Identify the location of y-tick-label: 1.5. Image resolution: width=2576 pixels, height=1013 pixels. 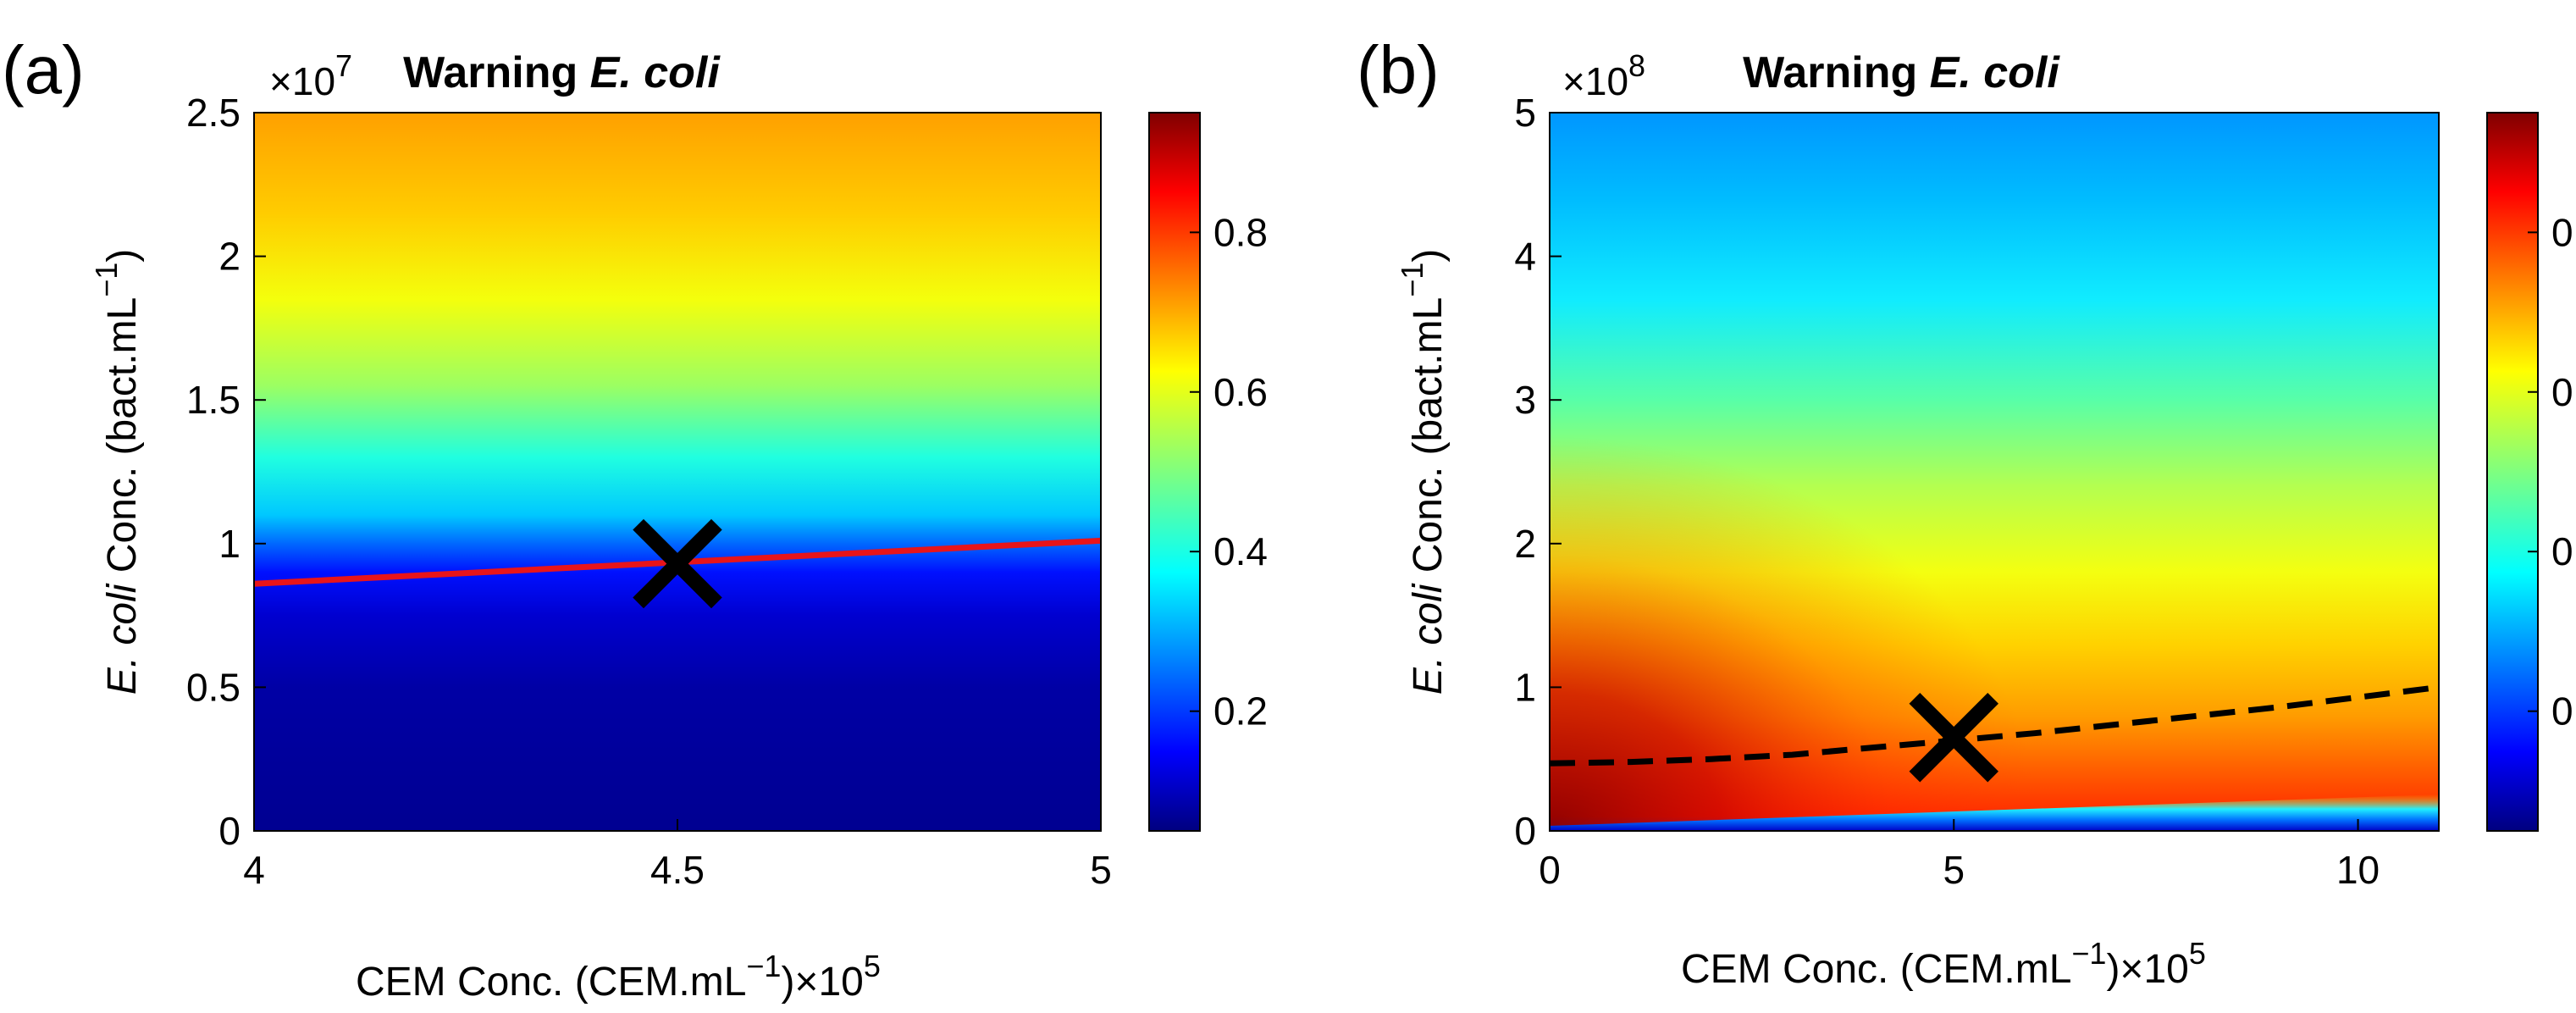
(213, 400).